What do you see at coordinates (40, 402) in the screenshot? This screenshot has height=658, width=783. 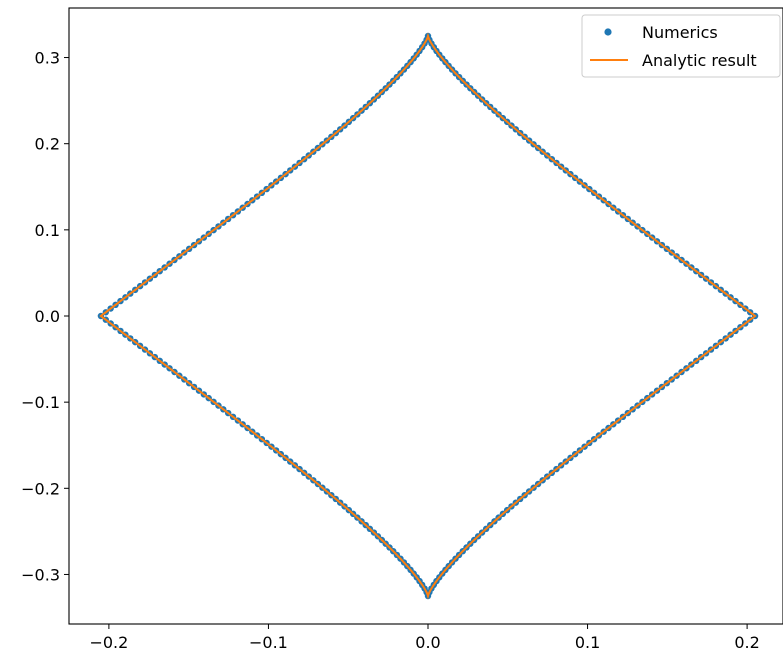 I see `y-tick-label: −0.1` at bounding box center [40, 402].